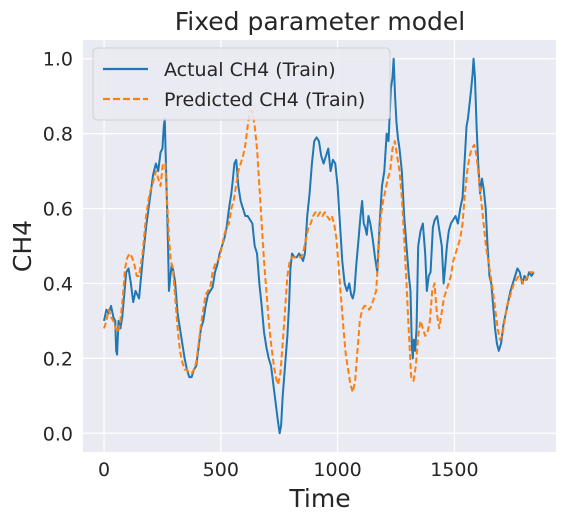  Describe the element at coordinates (104, 470) in the screenshot. I see `x-tick-label: 0` at that location.